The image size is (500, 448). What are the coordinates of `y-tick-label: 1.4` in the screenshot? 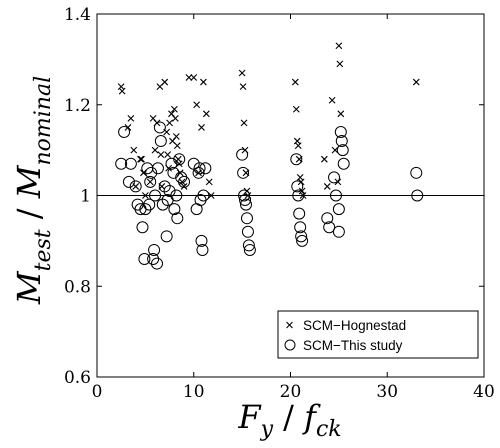 It's located at (77, 15).